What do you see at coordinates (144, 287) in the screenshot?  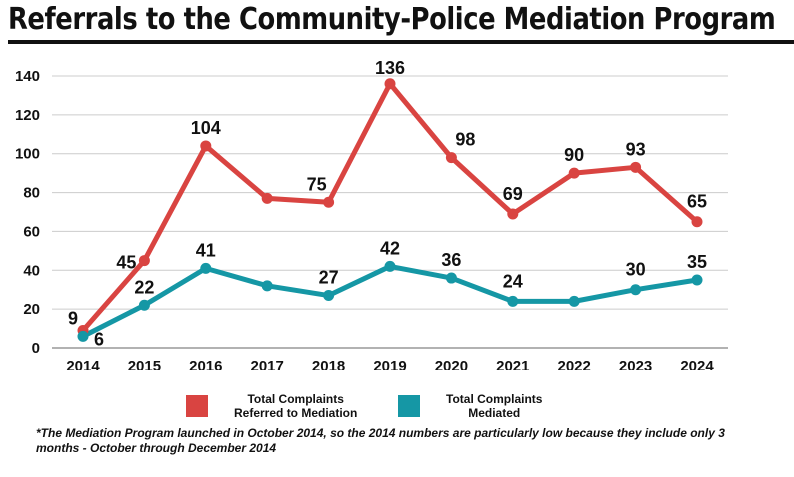 I see `data-label: 22` at bounding box center [144, 287].